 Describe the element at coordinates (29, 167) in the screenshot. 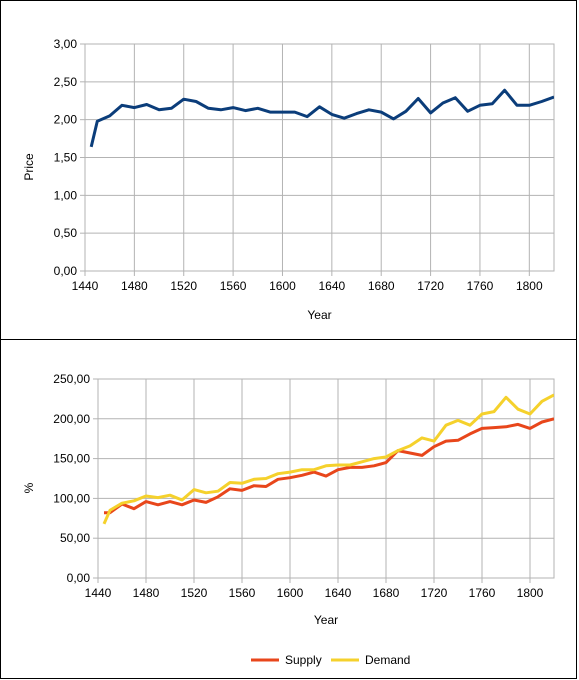

I see `y-axis-label: Price` at that location.